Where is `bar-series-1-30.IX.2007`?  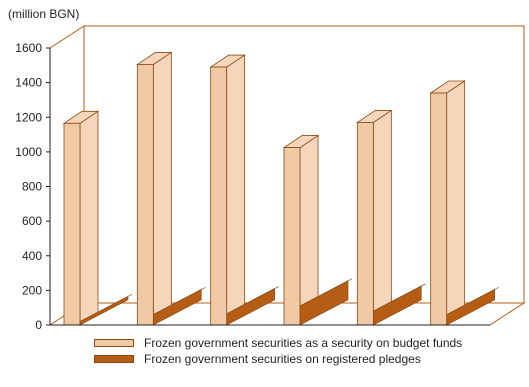 bar-series-1-30.IX.2007 is located at coordinates (145, 195).